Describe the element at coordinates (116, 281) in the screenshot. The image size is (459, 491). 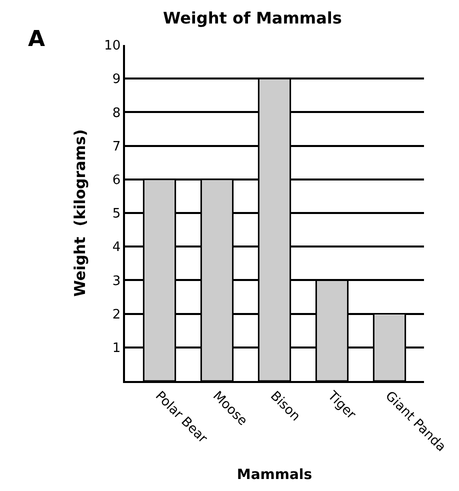
I see `y-tick-label: 3` at that location.